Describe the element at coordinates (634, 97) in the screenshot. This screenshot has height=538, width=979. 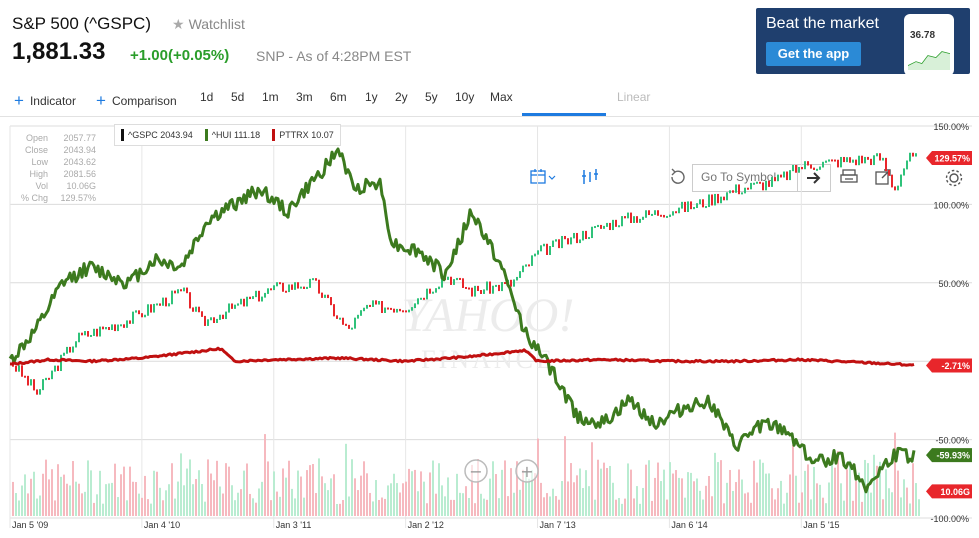
I see `scale-linear: Linear` at that location.